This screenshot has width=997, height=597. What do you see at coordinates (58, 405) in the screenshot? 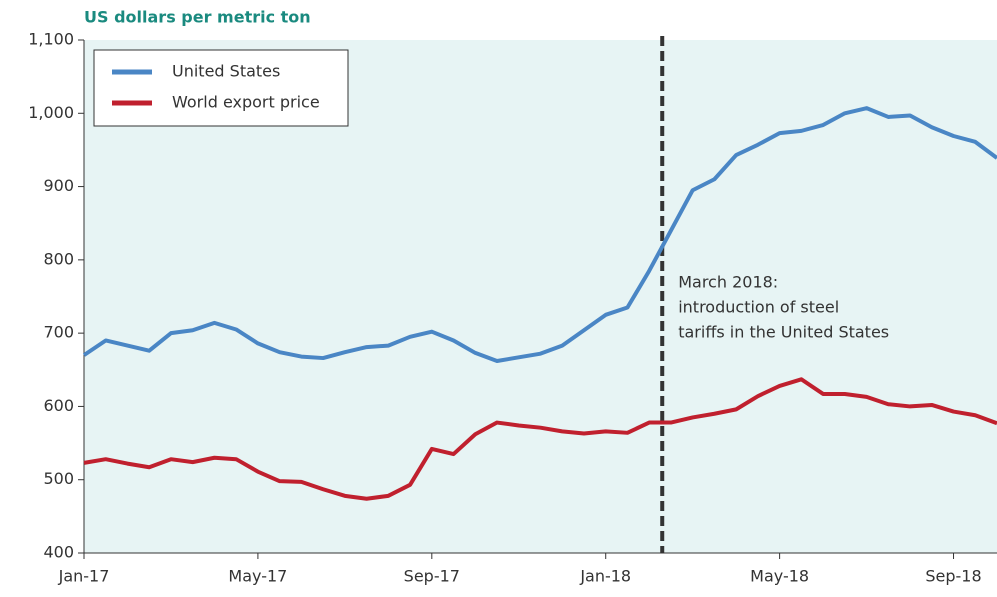
I see `y-tick-label: 600` at bounding box center [58, 405].